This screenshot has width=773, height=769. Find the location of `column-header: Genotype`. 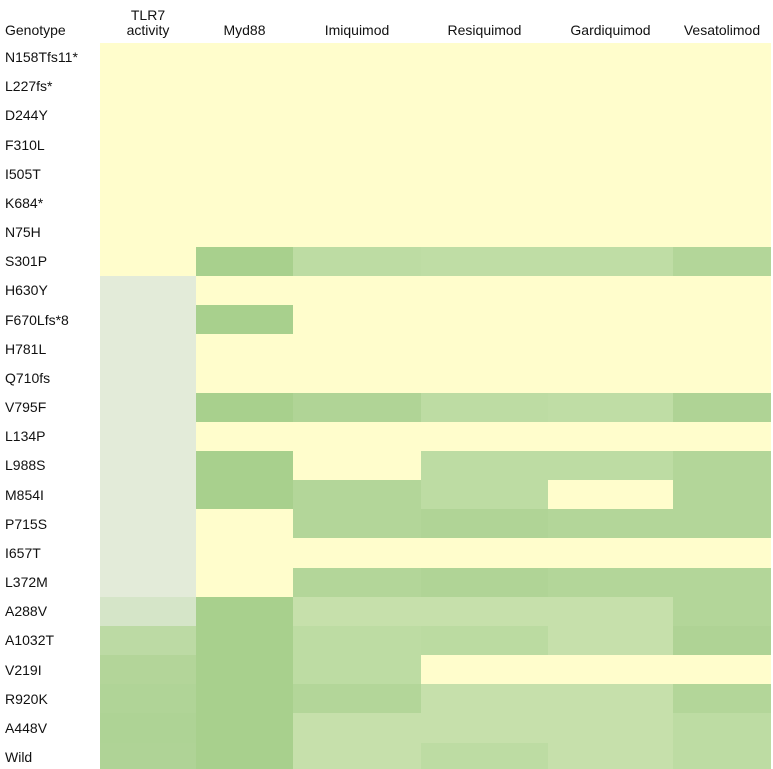

column-header: Genotype is located at coordinates (35, 30).